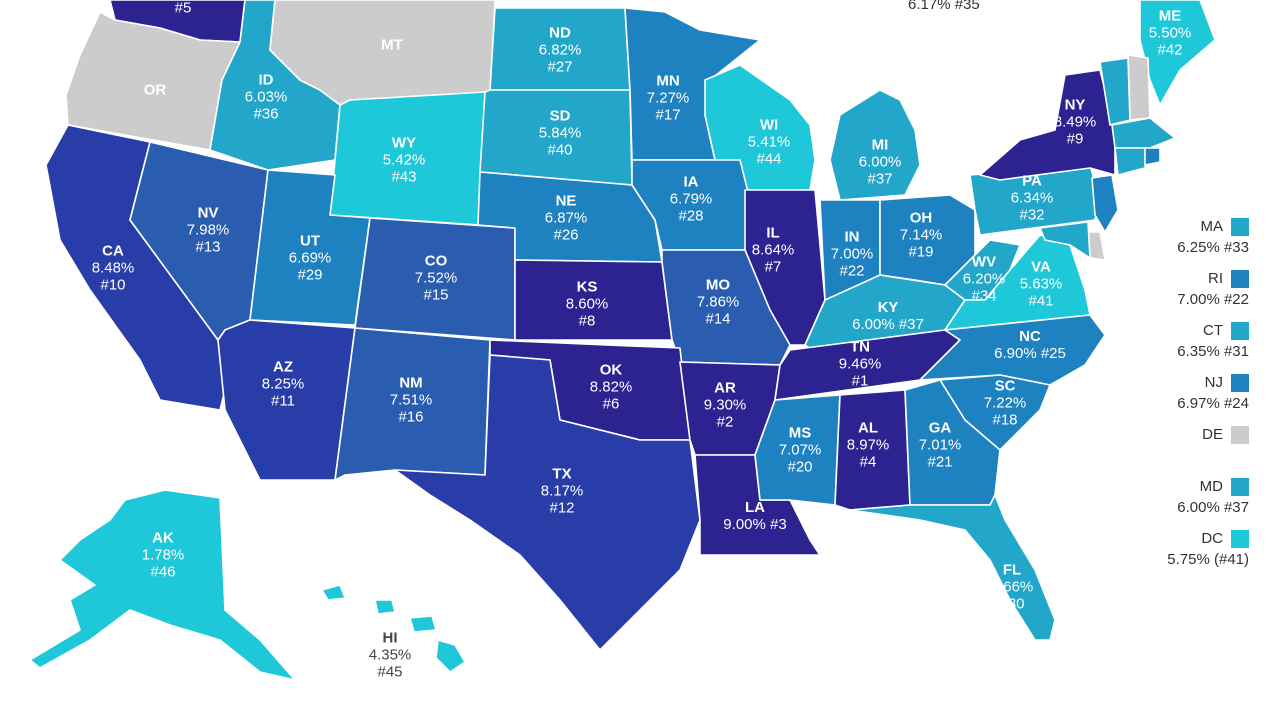 This screenshot has width=1279, height=720. I want to click on label-KY: KY 6.00% #37, so click(888, 316).